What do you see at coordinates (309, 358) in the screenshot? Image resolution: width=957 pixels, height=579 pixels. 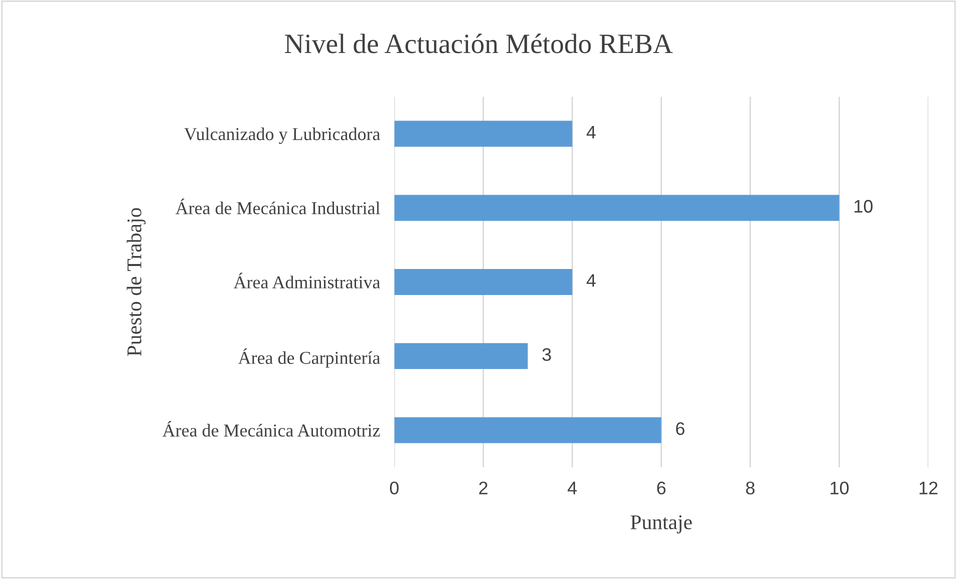 I see `y-tick-label: Área de Carpintería` at bounding box center [309, 358].